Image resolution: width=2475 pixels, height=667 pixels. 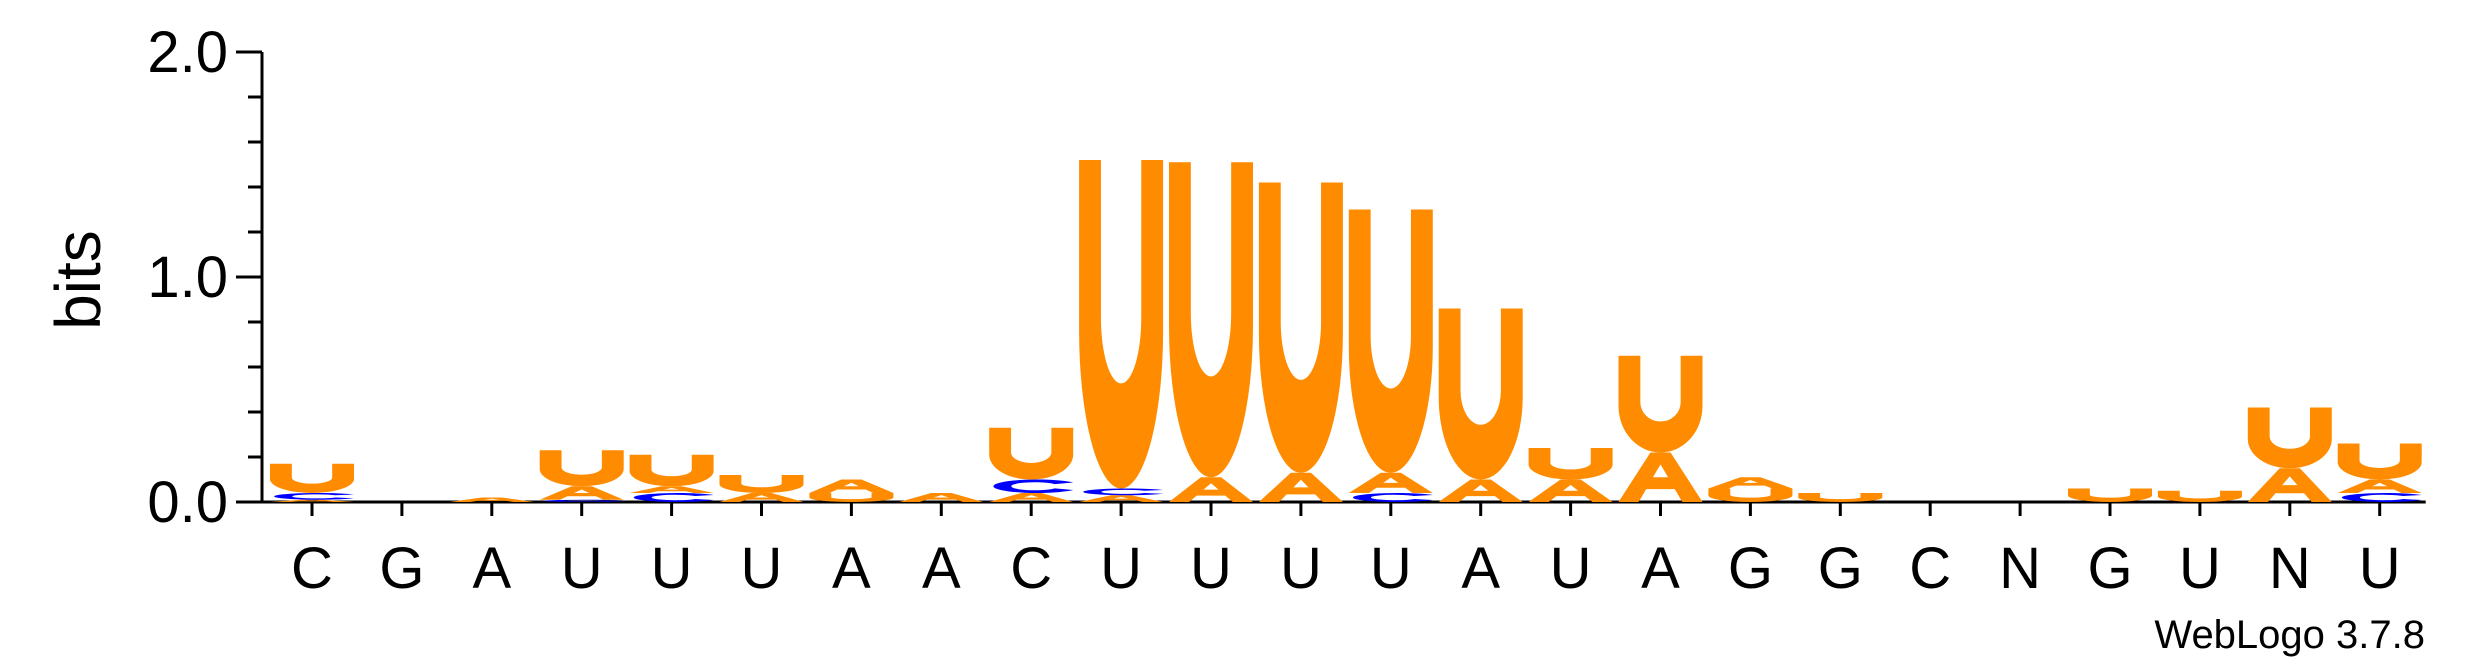 What do you see at coordinates (78, 280) in the screenshot?
I see `y-axis-label: bits` at bounding box center [78, 280].